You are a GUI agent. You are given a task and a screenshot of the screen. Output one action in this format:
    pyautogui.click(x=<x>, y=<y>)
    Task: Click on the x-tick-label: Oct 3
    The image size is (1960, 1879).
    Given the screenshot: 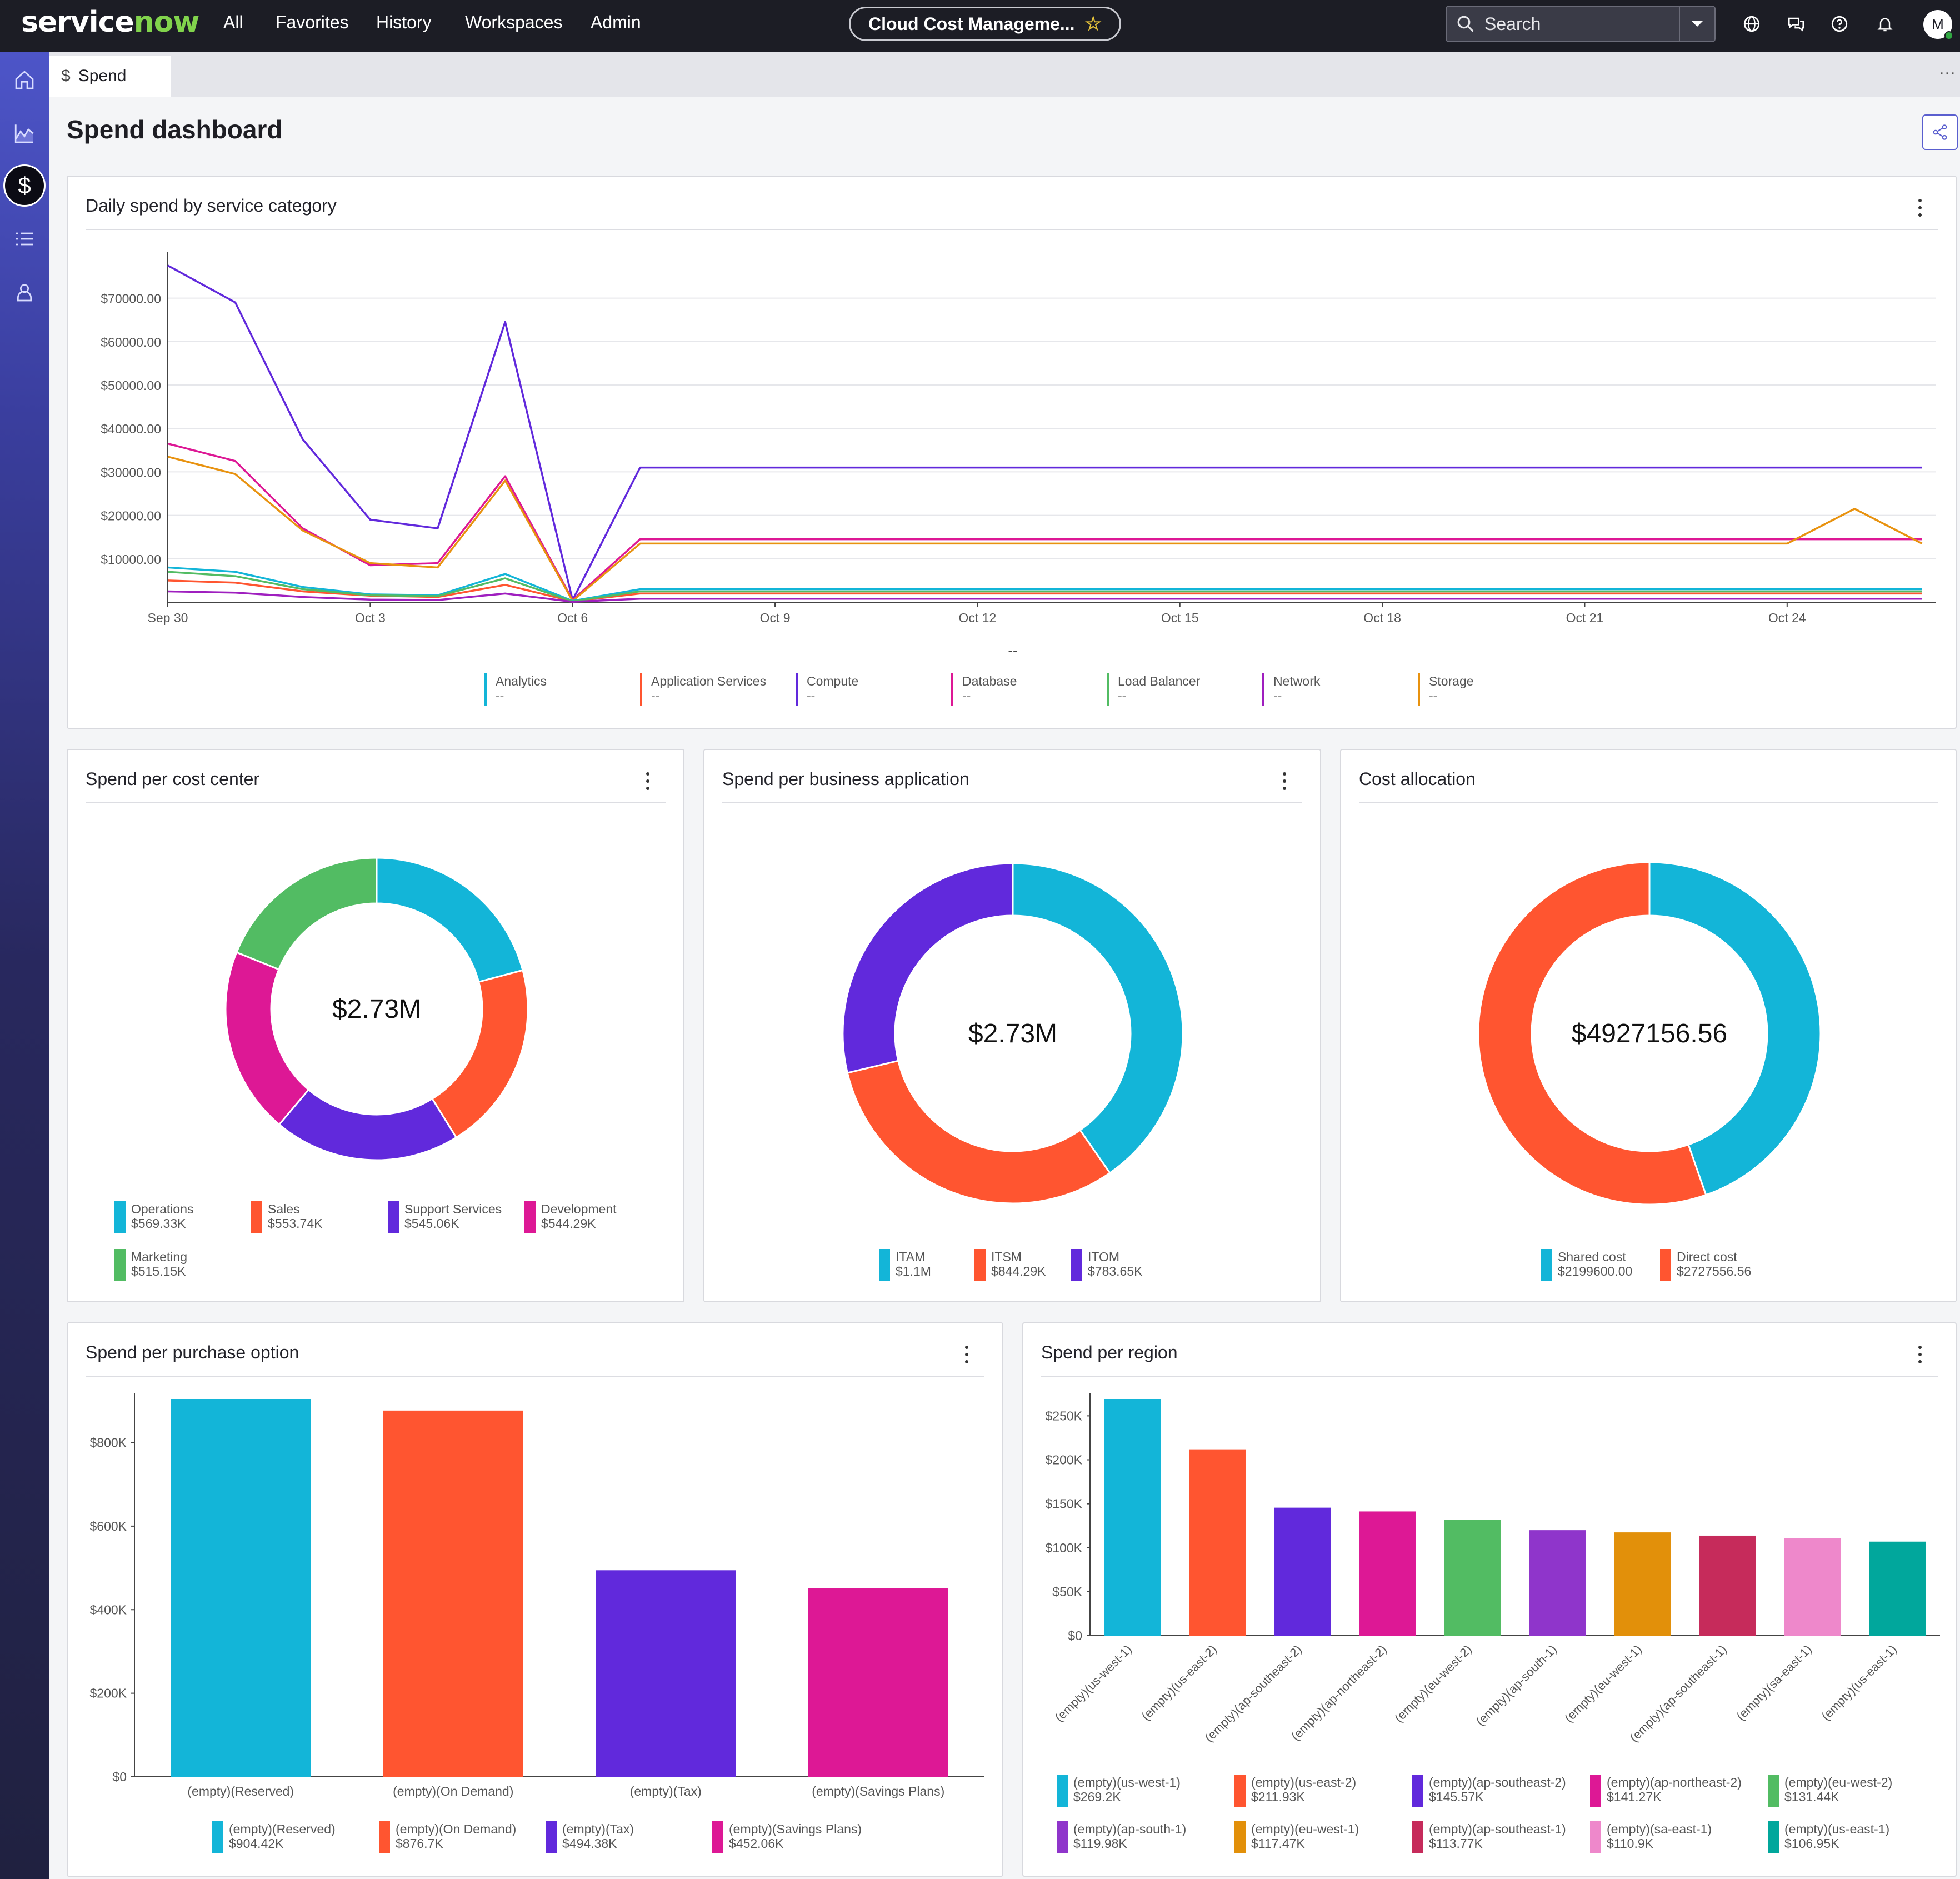 What is the action you would take?
    pyautogui.click(x=370, y=618)
    